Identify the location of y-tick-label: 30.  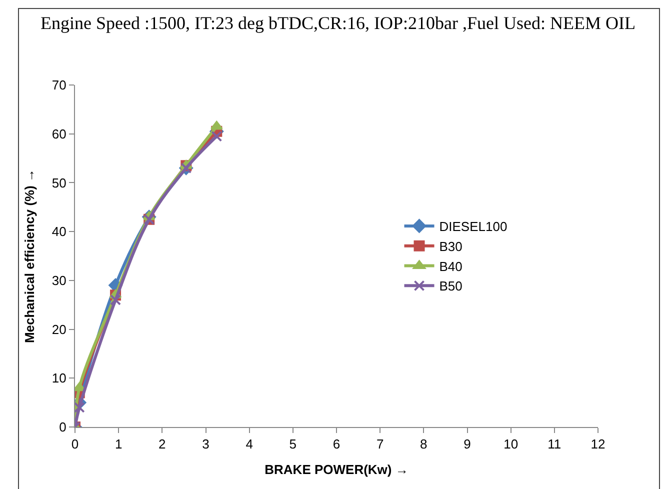
(59, 280).